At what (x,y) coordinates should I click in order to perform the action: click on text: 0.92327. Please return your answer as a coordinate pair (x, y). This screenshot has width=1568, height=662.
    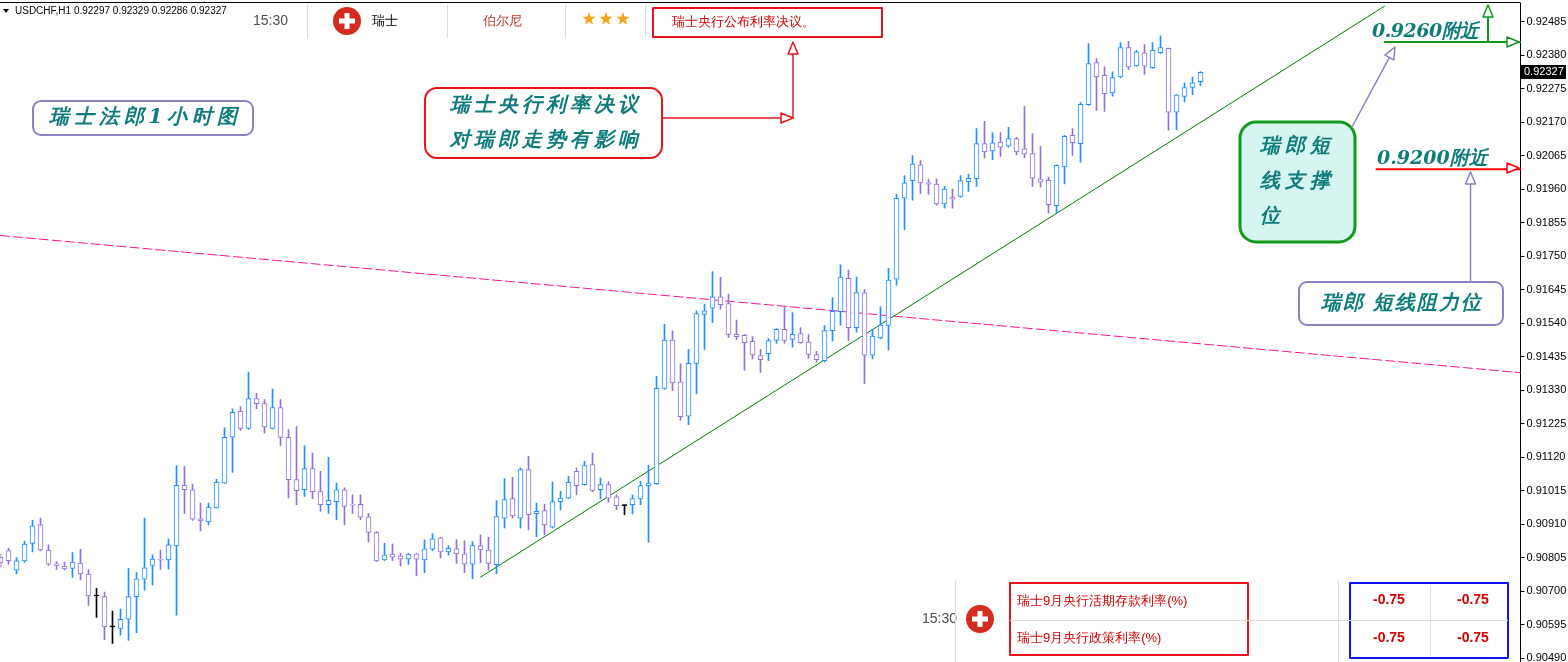
    Looking at the image, I should click on (1544, 71).